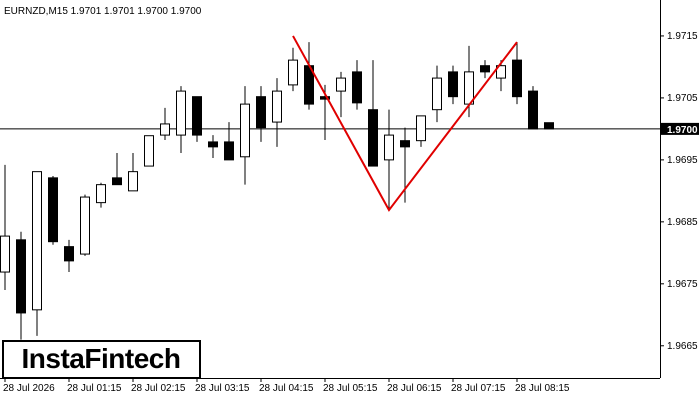 The height and width of the screenshot is (400, 700). Describe the element at coordinates (405, 123) in the screenshot. I see `pattern-line` at that location.